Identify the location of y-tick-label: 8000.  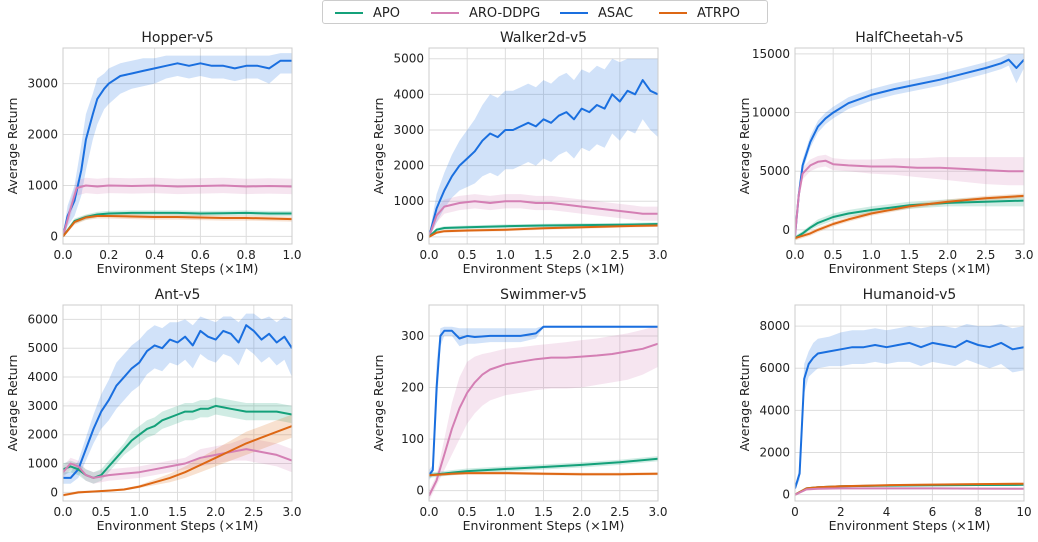
(774, 326).